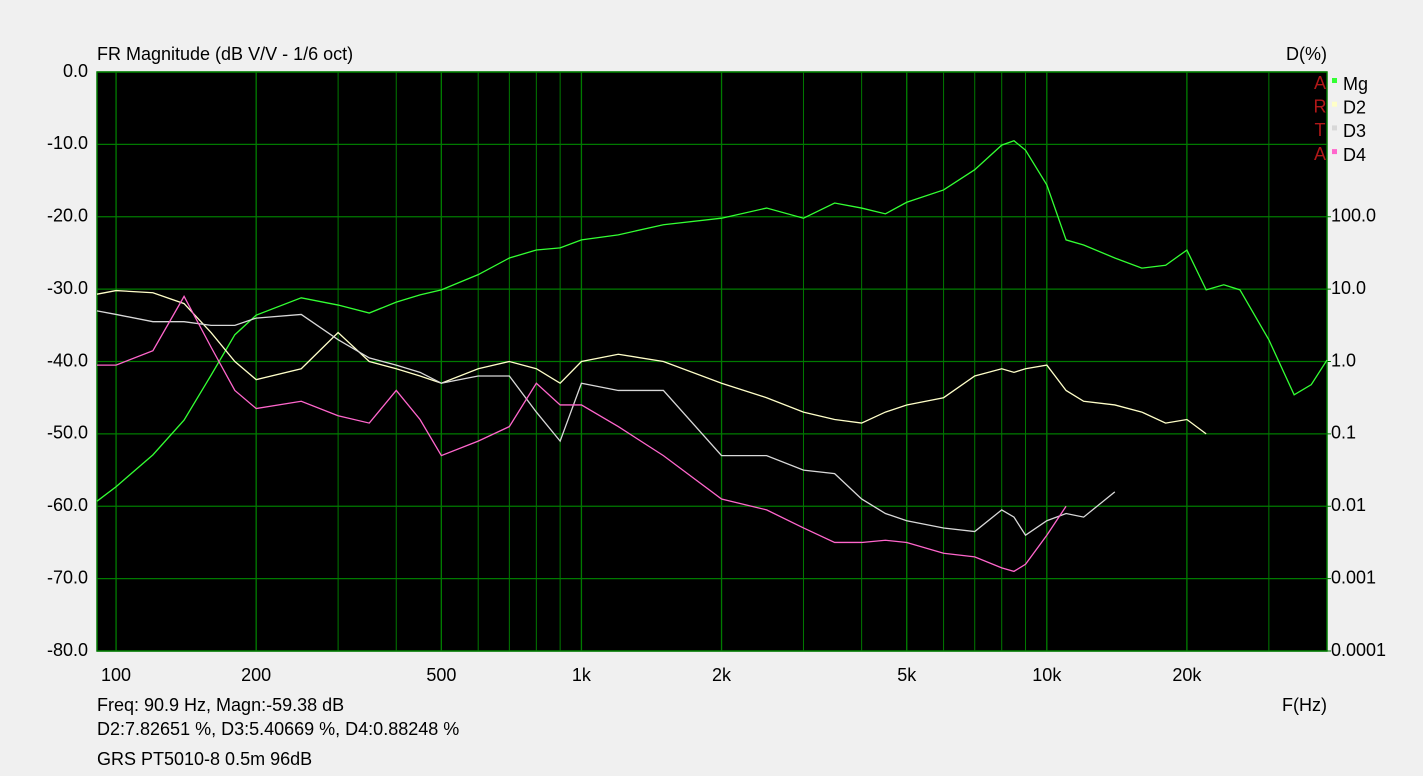  What do you see at coordinates (1320, 130) in the screenshot?
I see `logo-letter: T` at bounding box center [1320, 130].